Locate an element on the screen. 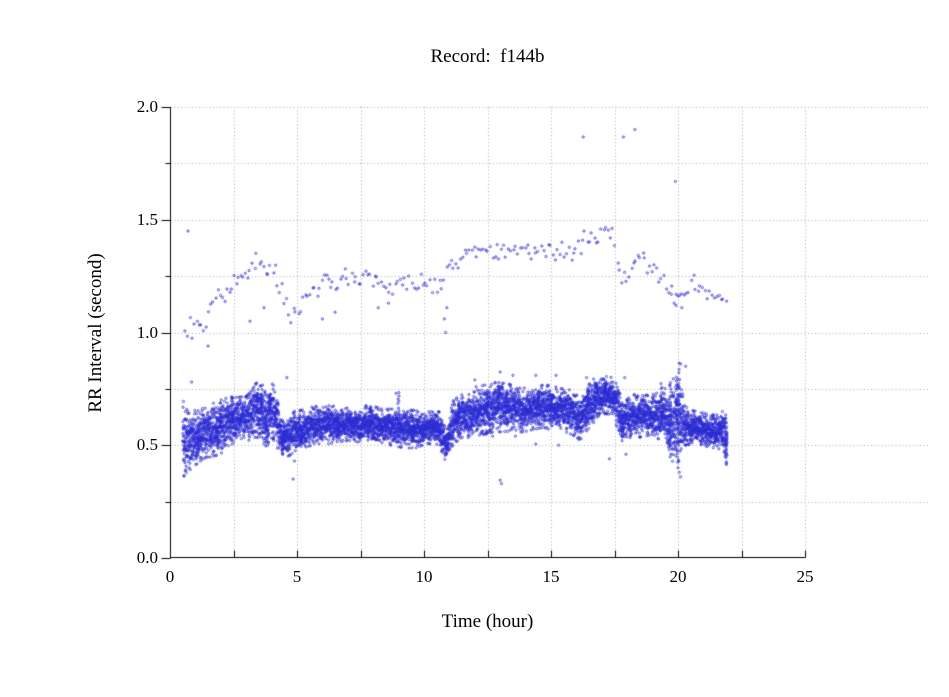  x-tick-label: 15 is located at coordinates (551, 576).